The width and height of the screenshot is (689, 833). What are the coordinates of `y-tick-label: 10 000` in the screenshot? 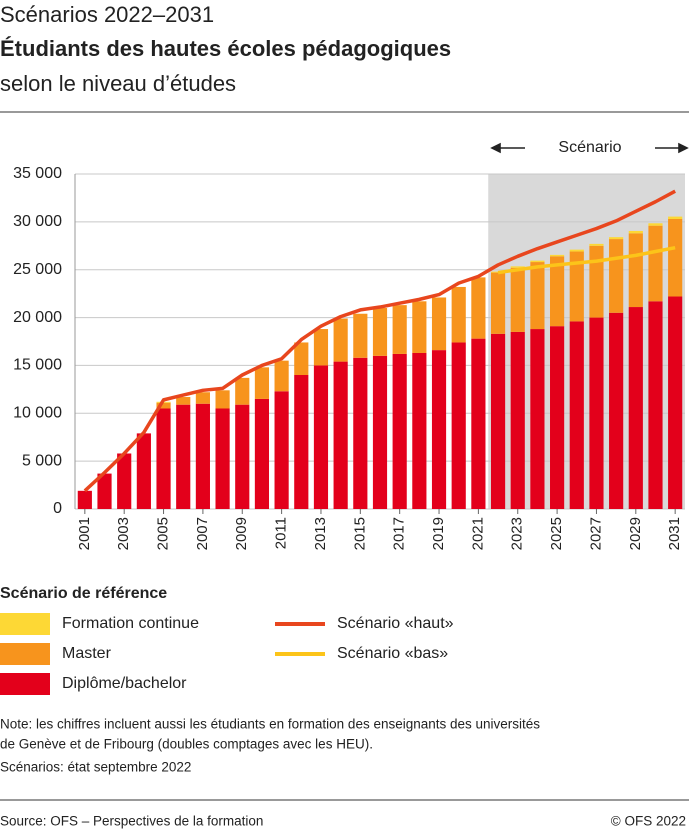 It's located at (37, 413).